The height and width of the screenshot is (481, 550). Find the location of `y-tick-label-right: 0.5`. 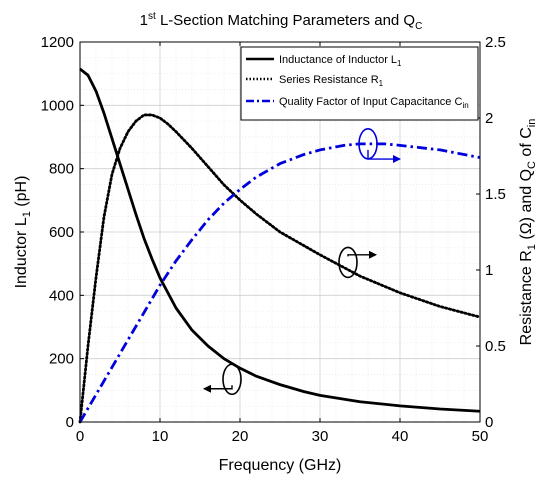

y-tick-label-right: 0.5 is located at coordinates (495, 346).